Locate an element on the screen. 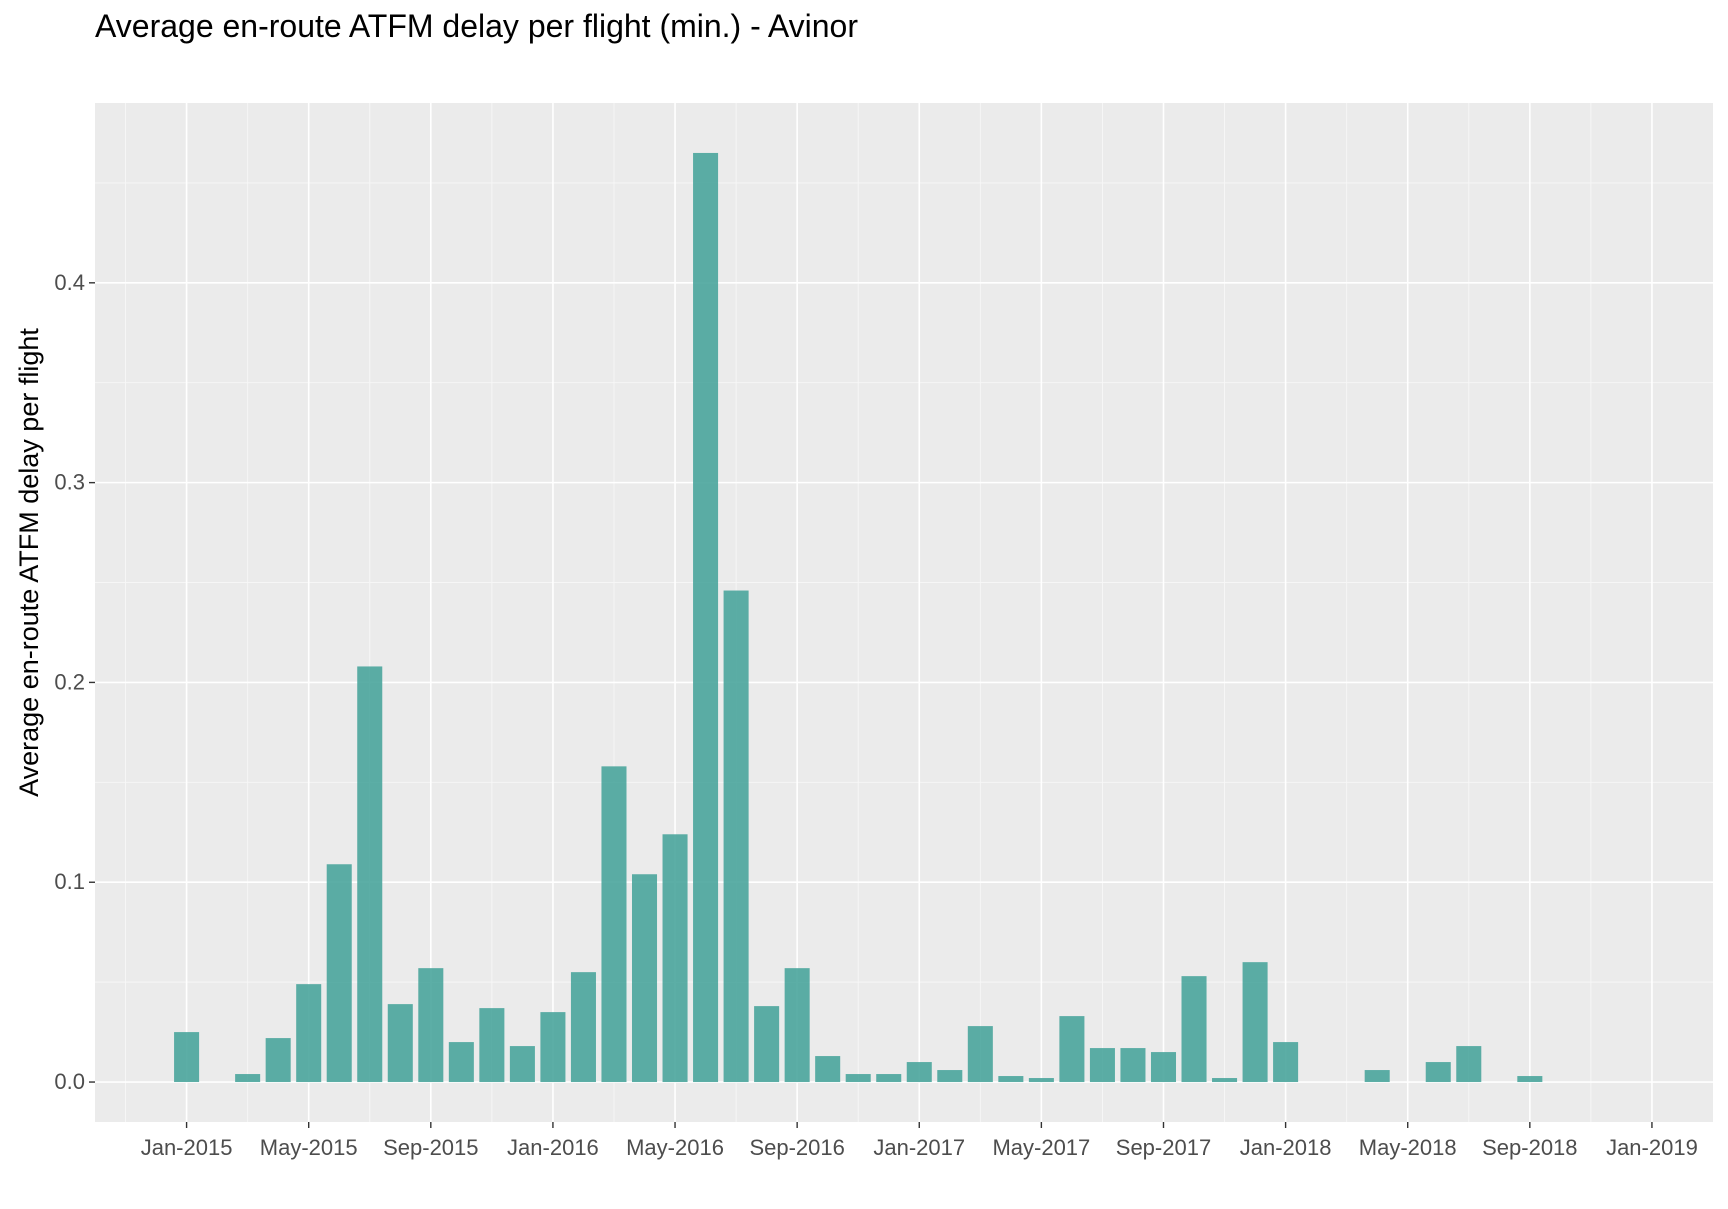  x-tick-label: May-2015 is located at coordinates (309, 1147).